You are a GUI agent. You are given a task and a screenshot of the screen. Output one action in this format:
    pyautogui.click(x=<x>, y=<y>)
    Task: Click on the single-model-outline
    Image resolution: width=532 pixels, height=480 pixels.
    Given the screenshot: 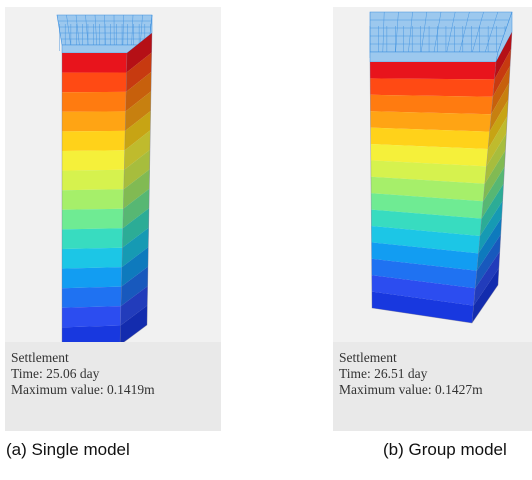 What is the action you would take?
    pyautogui.click(x=107, y=187)
    